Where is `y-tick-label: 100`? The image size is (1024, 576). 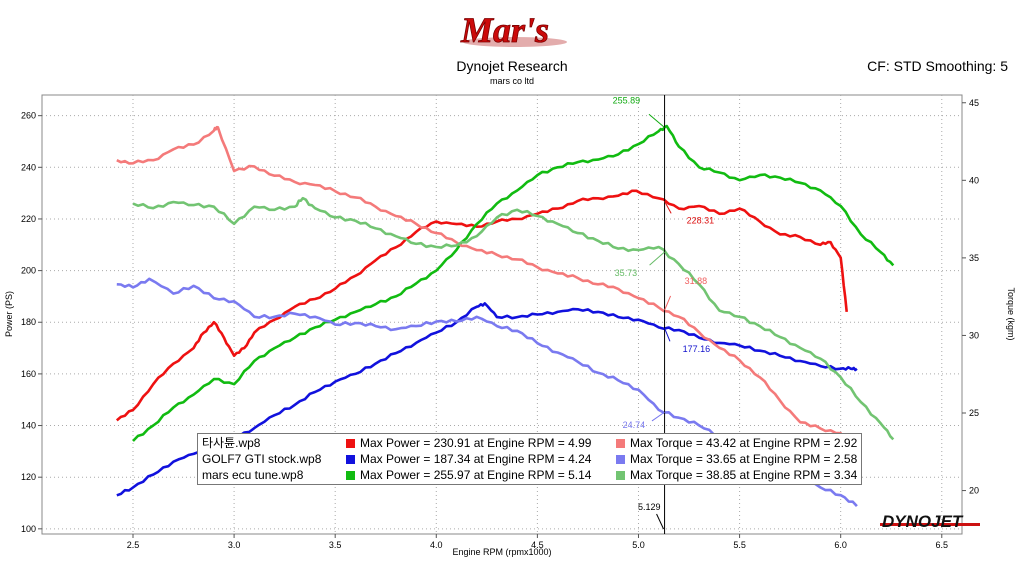 y-tick-label: 100 is located at coordinates (28, 529).